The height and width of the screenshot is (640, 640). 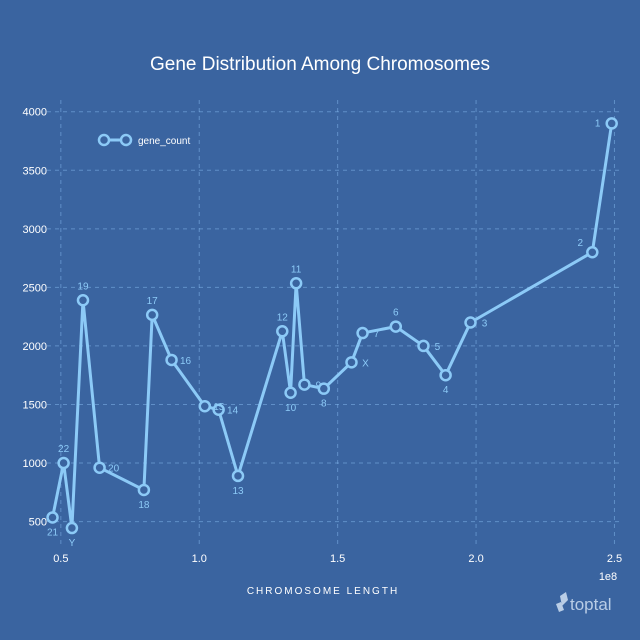 What do you see at coordinates (323, 591) in the screenshot?
I see `x-axis-label: CHROMOSOME LENGTH` at bounding box center [323, 591].